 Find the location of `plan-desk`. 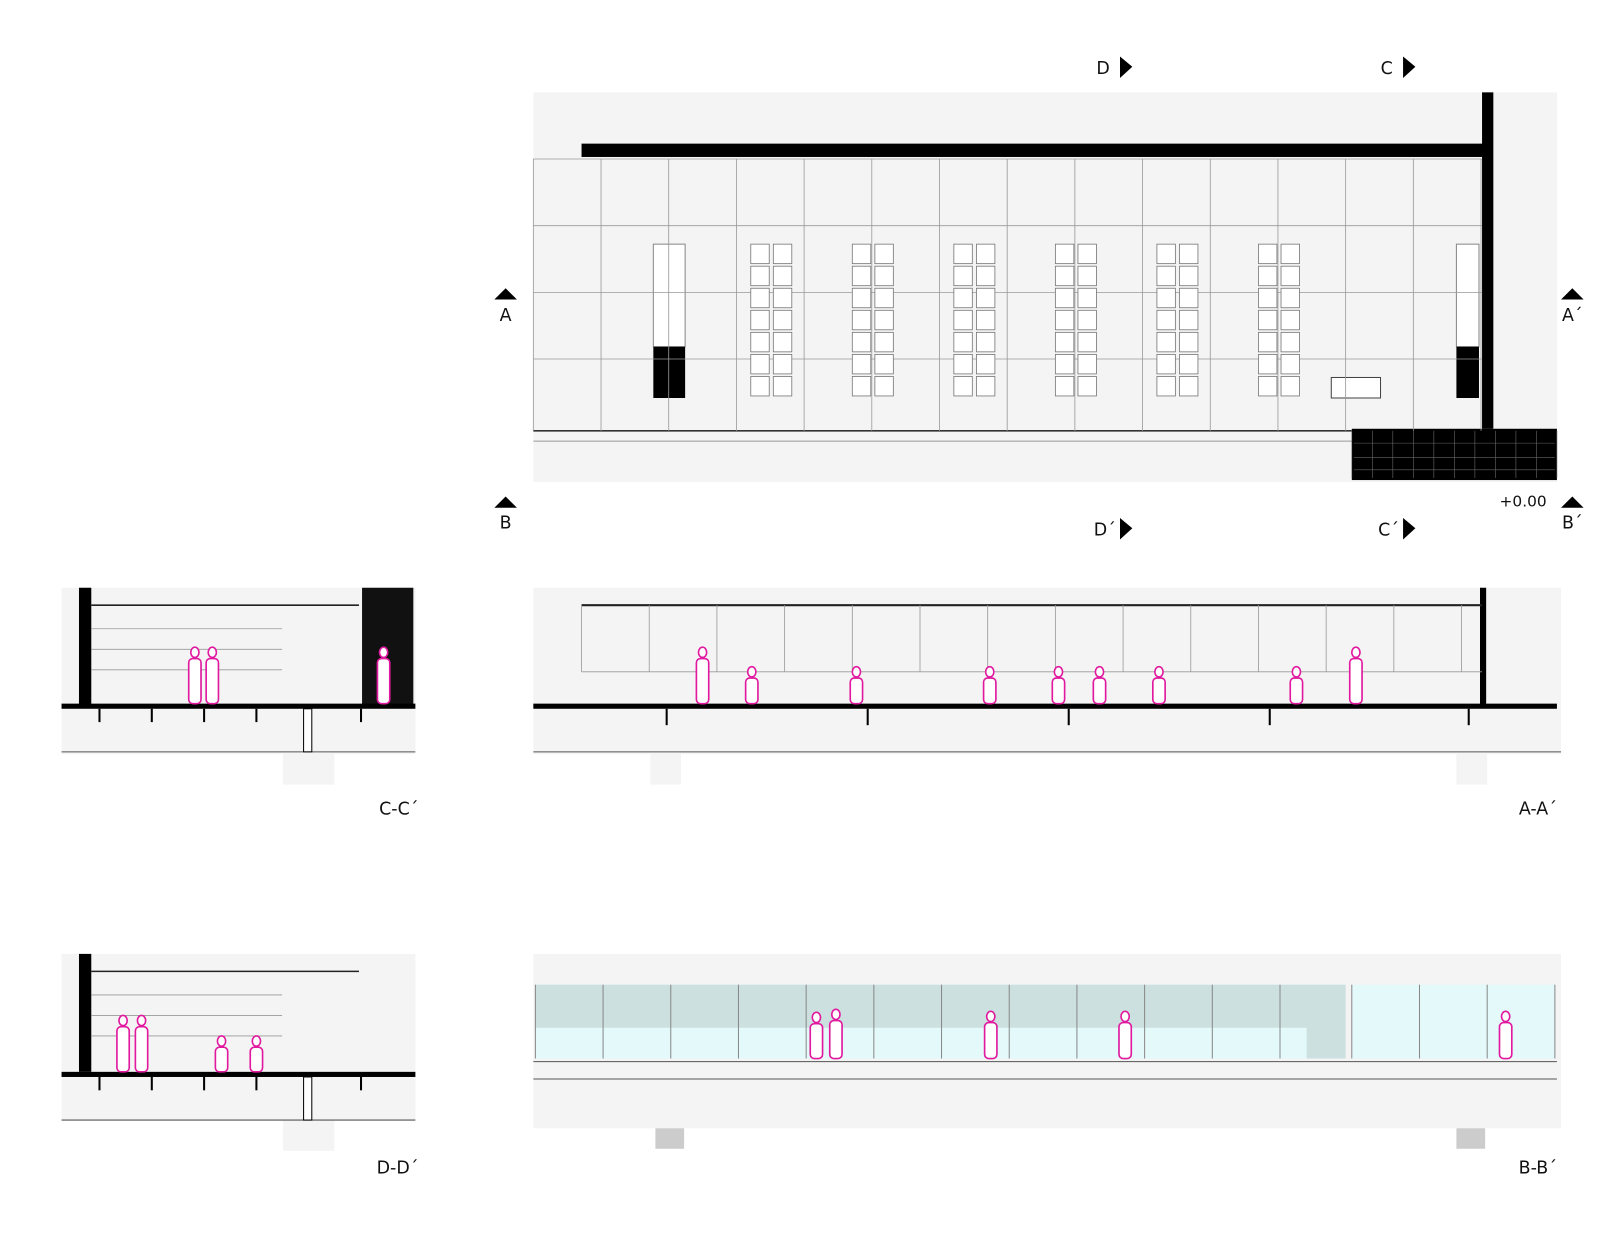

plan-desk is located at coordinates (1356, 387).